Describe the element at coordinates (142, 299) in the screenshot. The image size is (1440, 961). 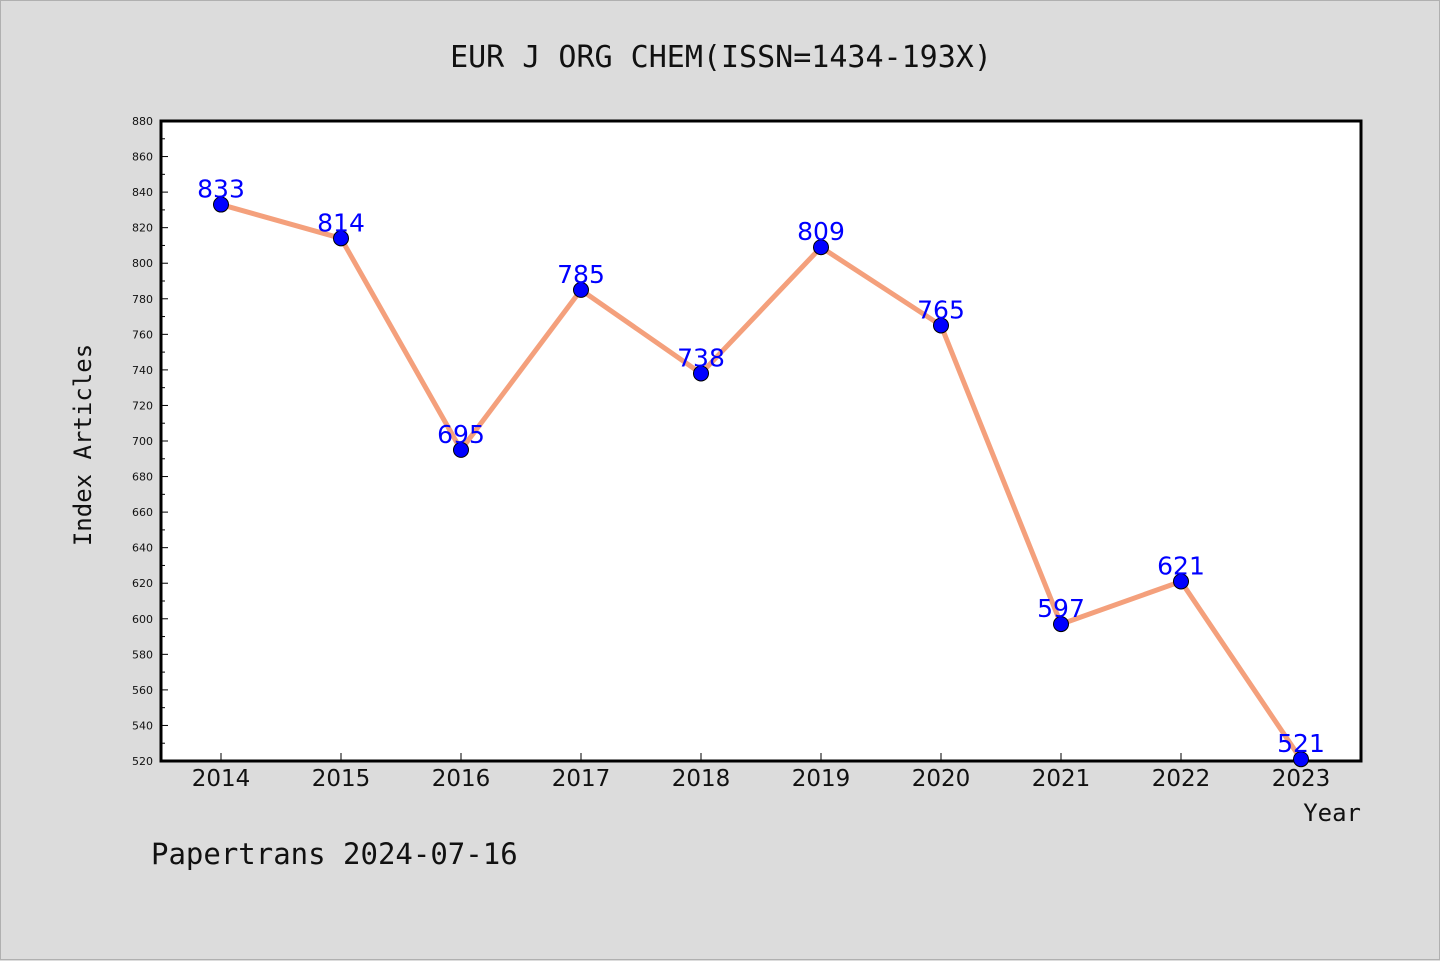
I see `y-tick-label: 780` at that location.